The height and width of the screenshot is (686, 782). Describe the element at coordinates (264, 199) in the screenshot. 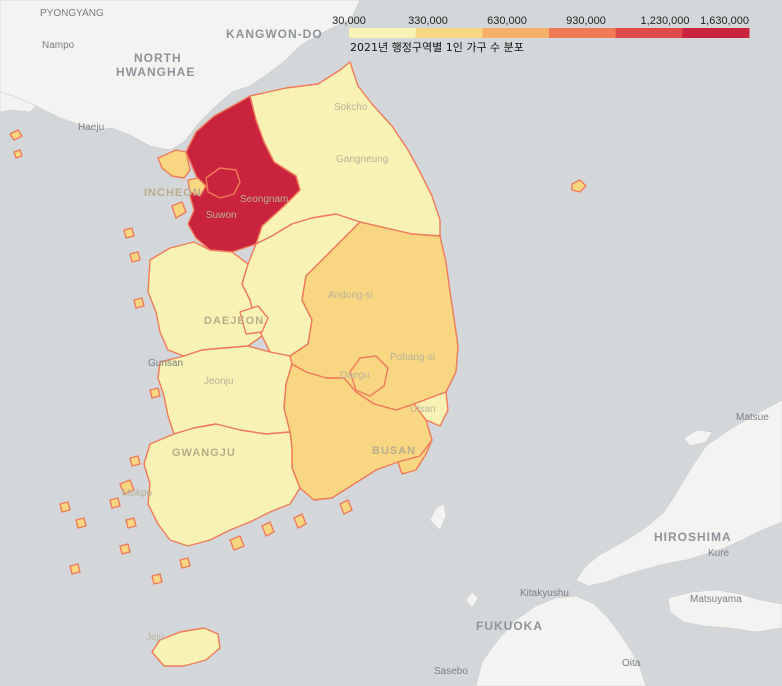

I see `label-seongnam: Seongnam` at that location.